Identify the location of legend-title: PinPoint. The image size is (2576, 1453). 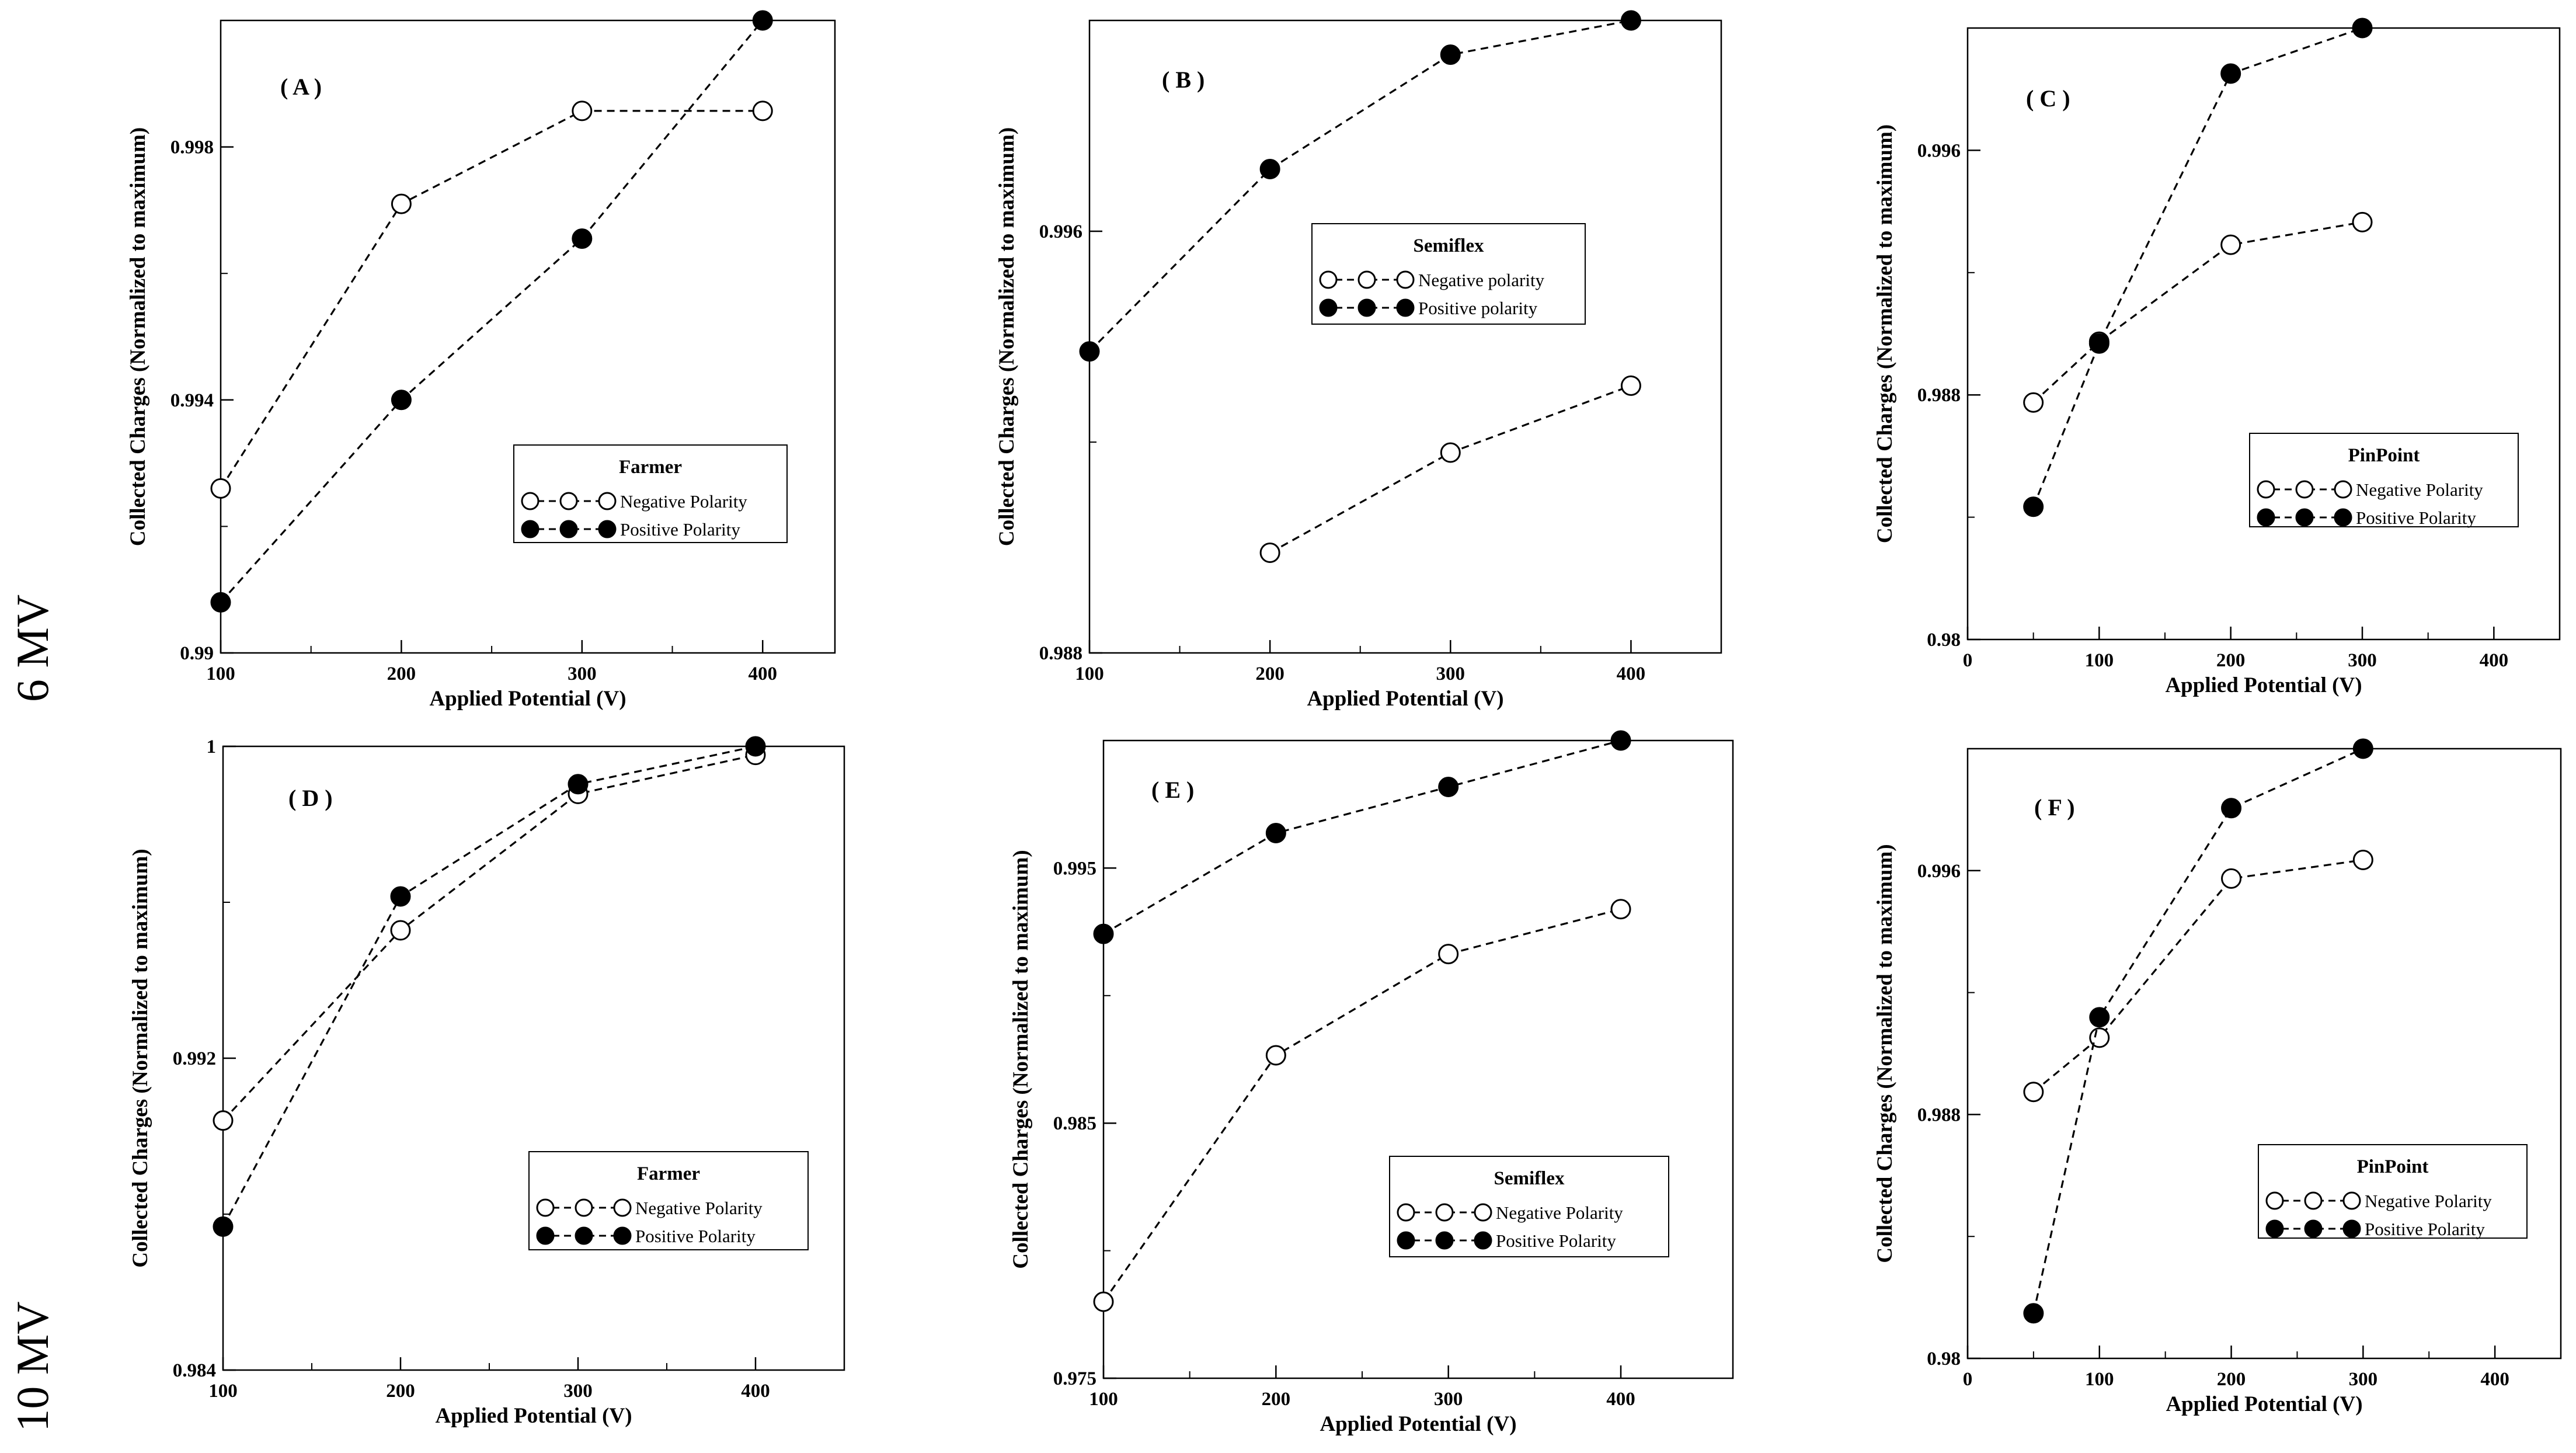
(2384, 455).